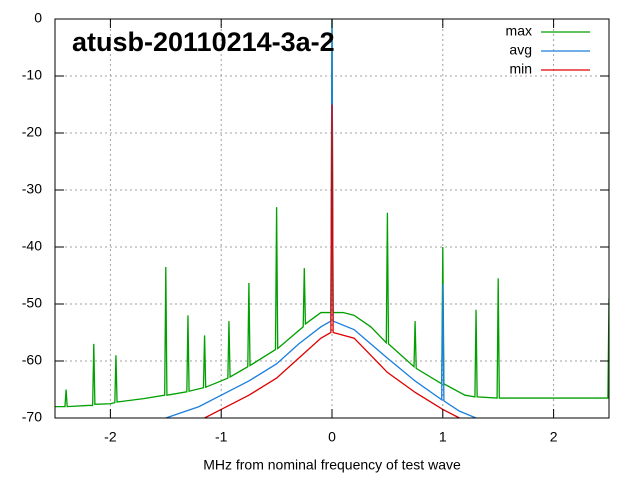 The image size is (640, 485). I want to click on x-axis-label: MHz from nominal frequency of test wave, so click(332, 465).